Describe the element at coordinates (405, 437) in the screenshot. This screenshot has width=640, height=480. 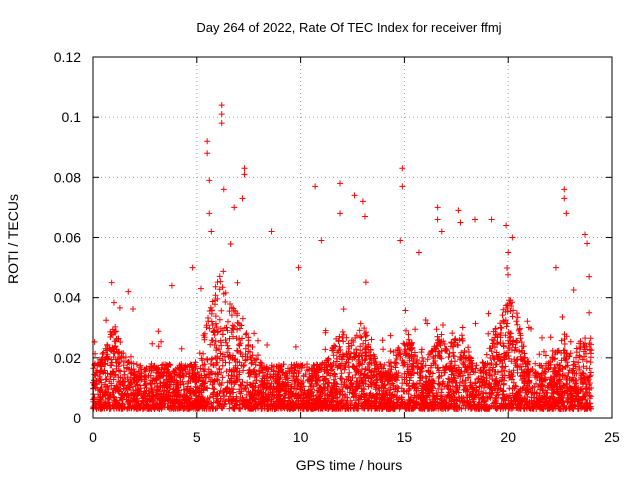
I see `x-tick-label: 15` at that location.